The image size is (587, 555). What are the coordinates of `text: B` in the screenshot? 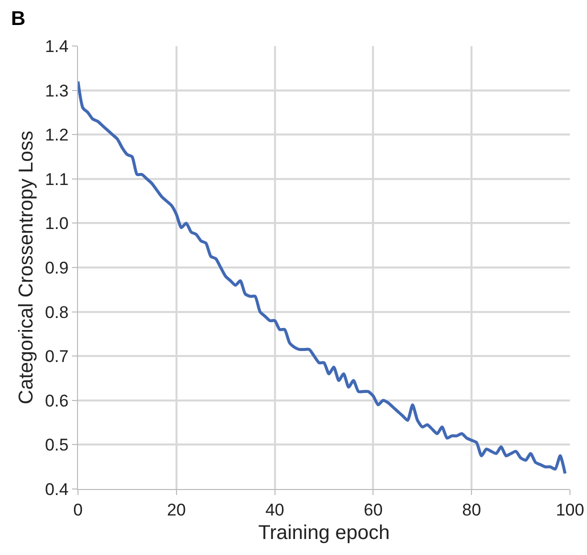 It's located at (18, 19).